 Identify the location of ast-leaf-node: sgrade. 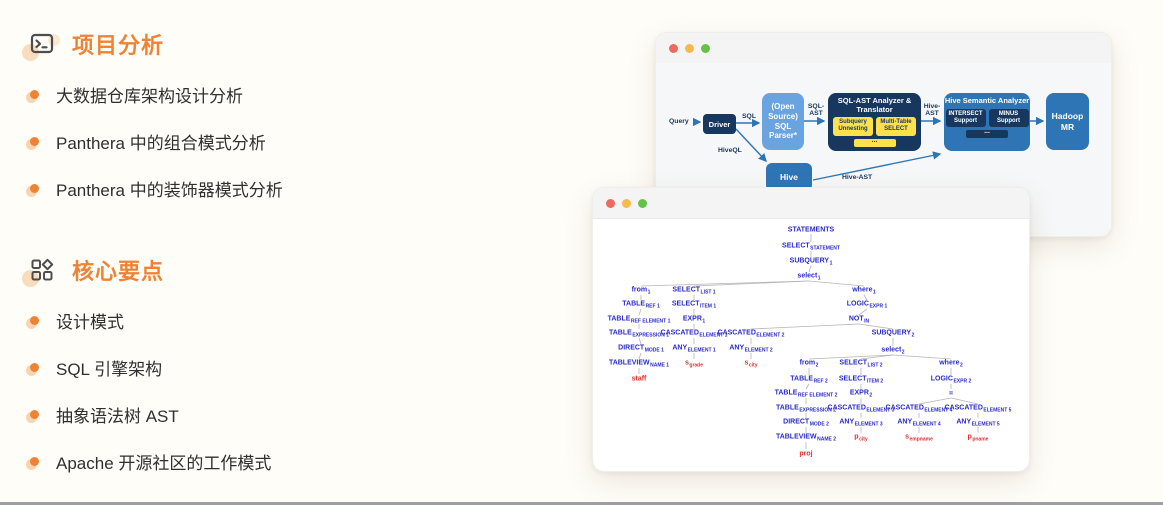
(694, 364).